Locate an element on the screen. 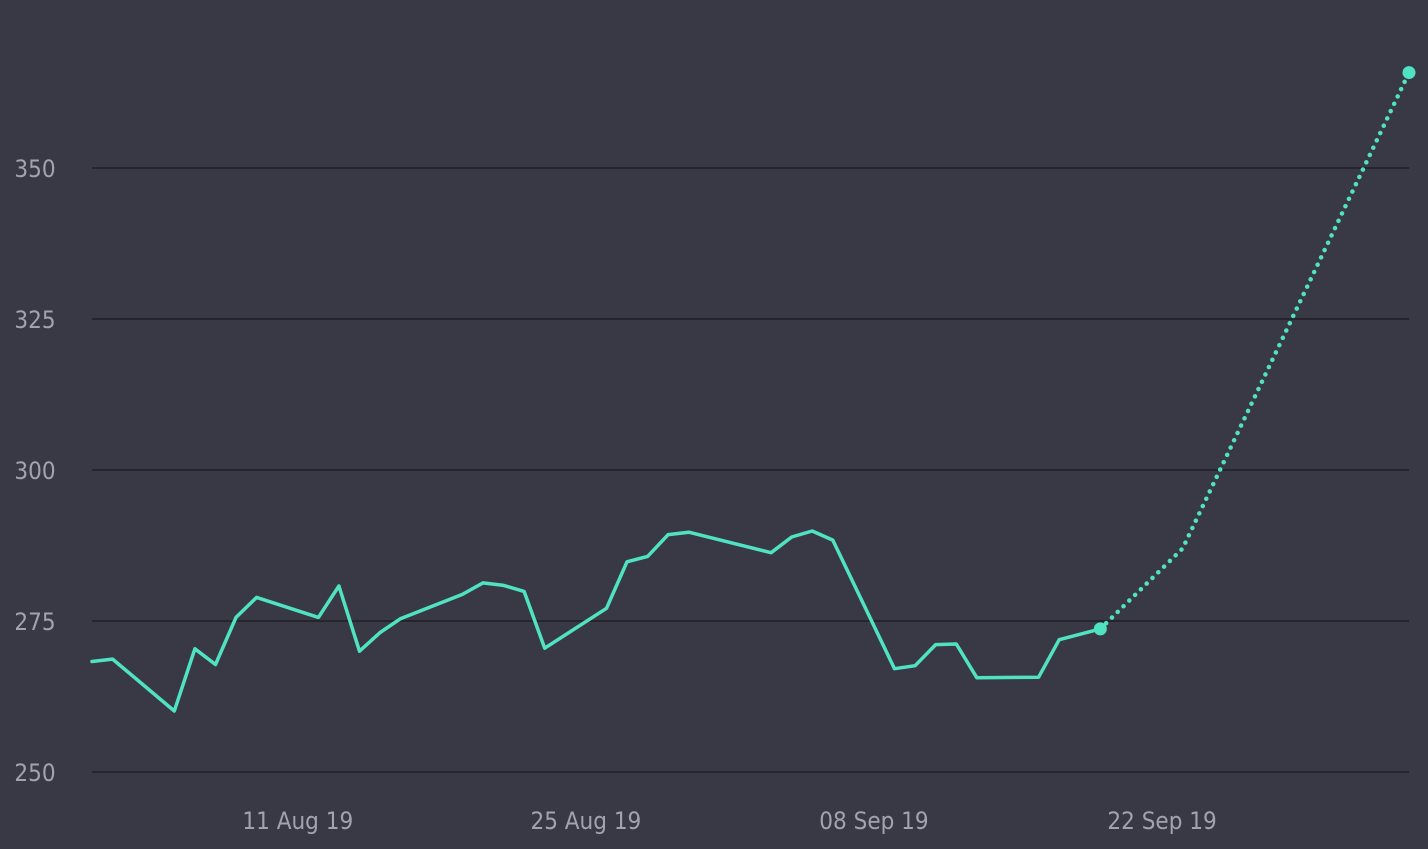 The height and width of the screenshot is (849, 1428). x-tick-label: 25 Aug 19 is located at coordinates (585, 821).